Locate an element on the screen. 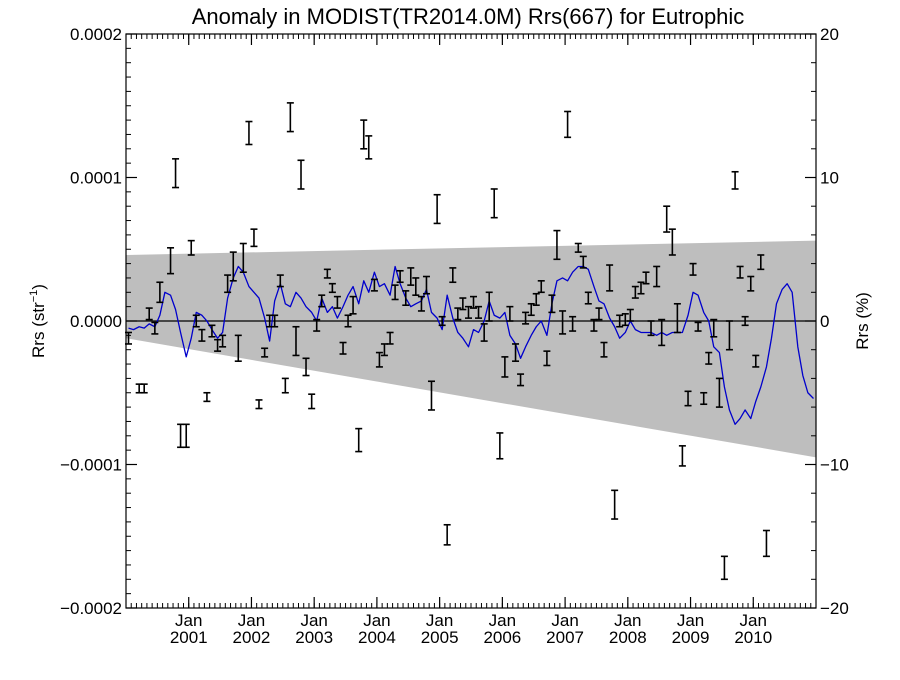  left-y-tick-label: 0.0001 is located at coordinates (96, 178).